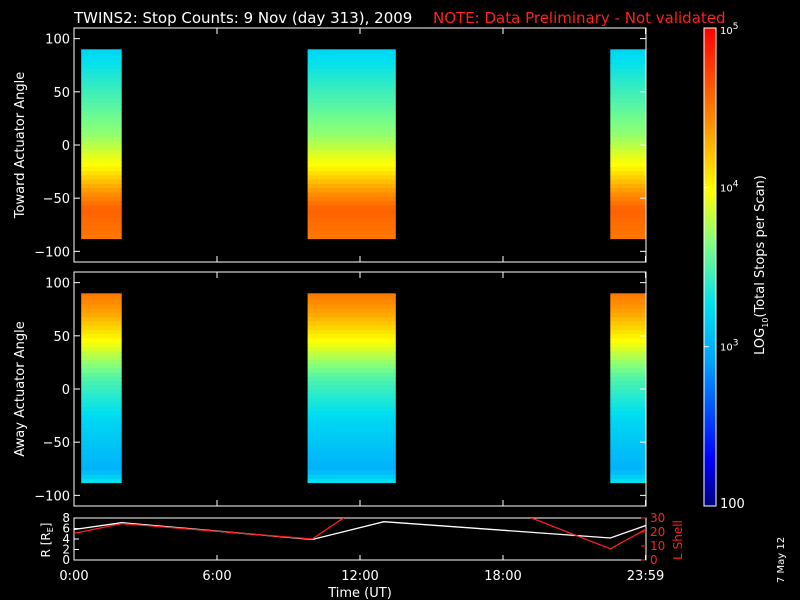  Describe the element at coordinates (57, 40) in the screenshot. I see `ytick-label: 100` at that location.